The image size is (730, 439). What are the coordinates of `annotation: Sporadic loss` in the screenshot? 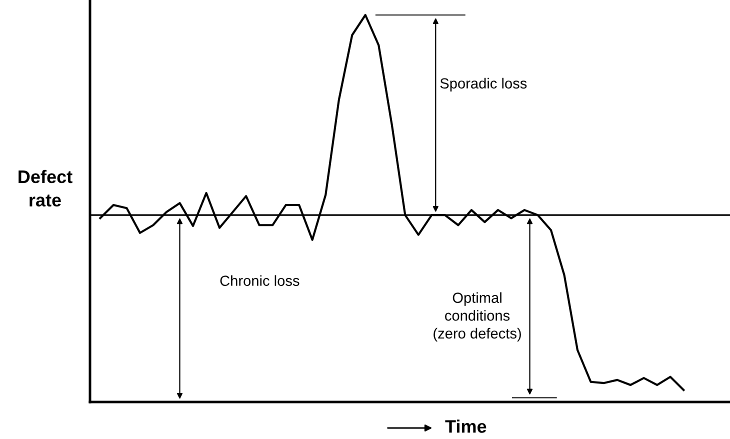 It's located at (483, 85).